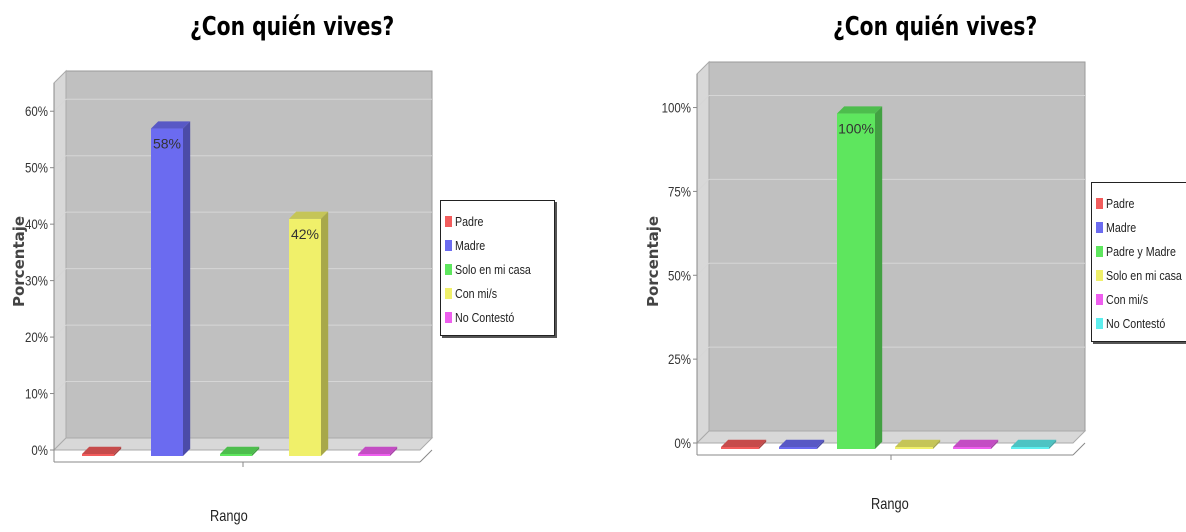  What do you see at coordinates (496, 221) in the screenshot?
I see `legend-item: Padre` at bounding box center [496, 221].